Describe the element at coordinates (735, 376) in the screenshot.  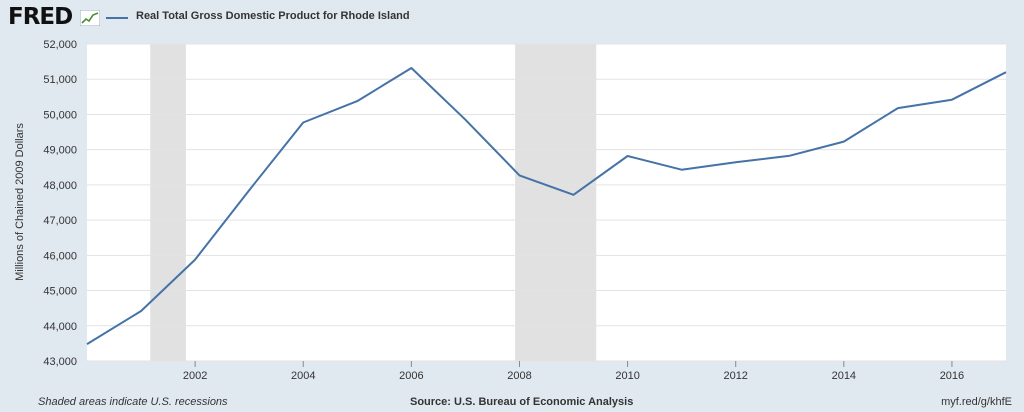
I see `x-tick-label: 2012` at that location.